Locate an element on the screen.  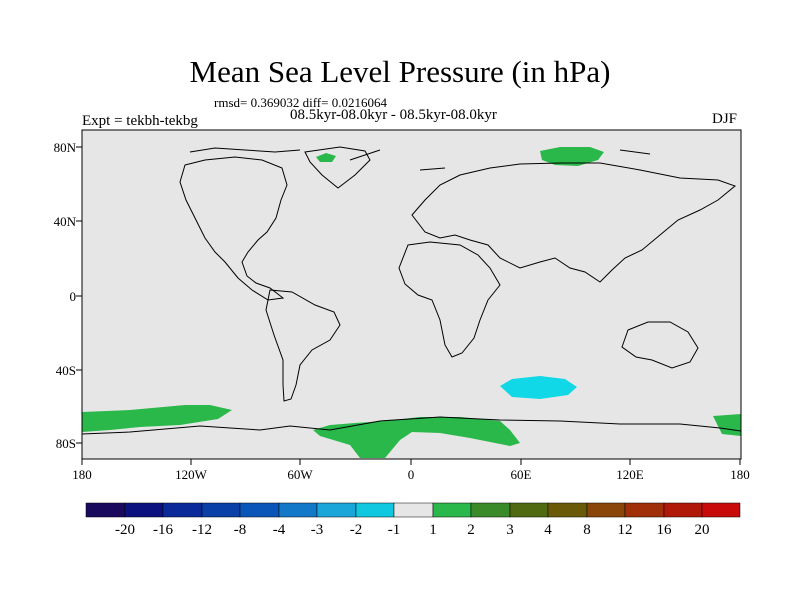
colorbar is located at coordinates (413, 510).